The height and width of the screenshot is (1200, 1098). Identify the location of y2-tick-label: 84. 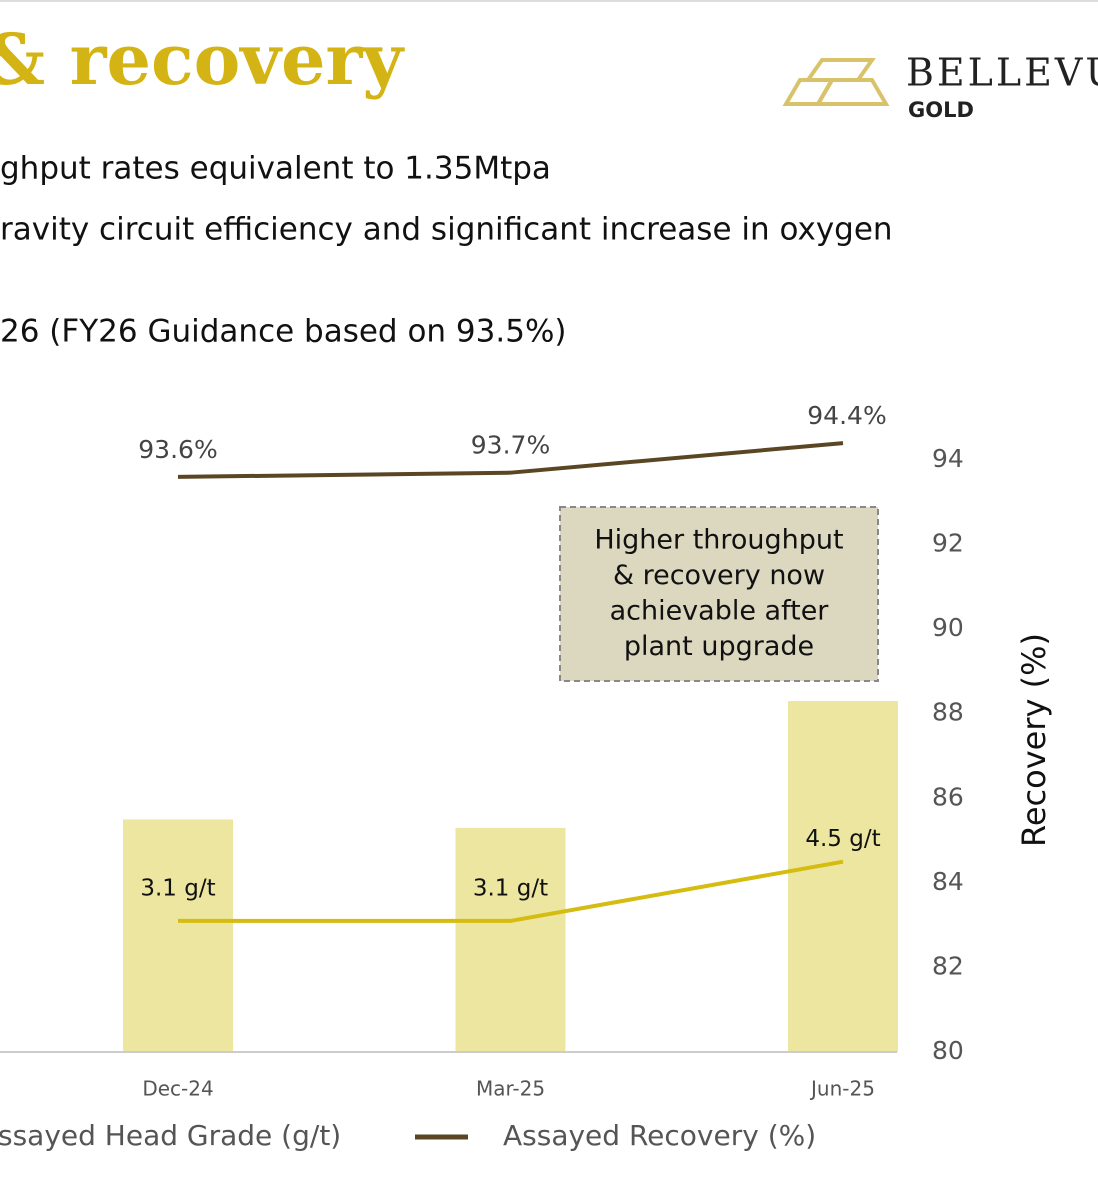
(948, 881).